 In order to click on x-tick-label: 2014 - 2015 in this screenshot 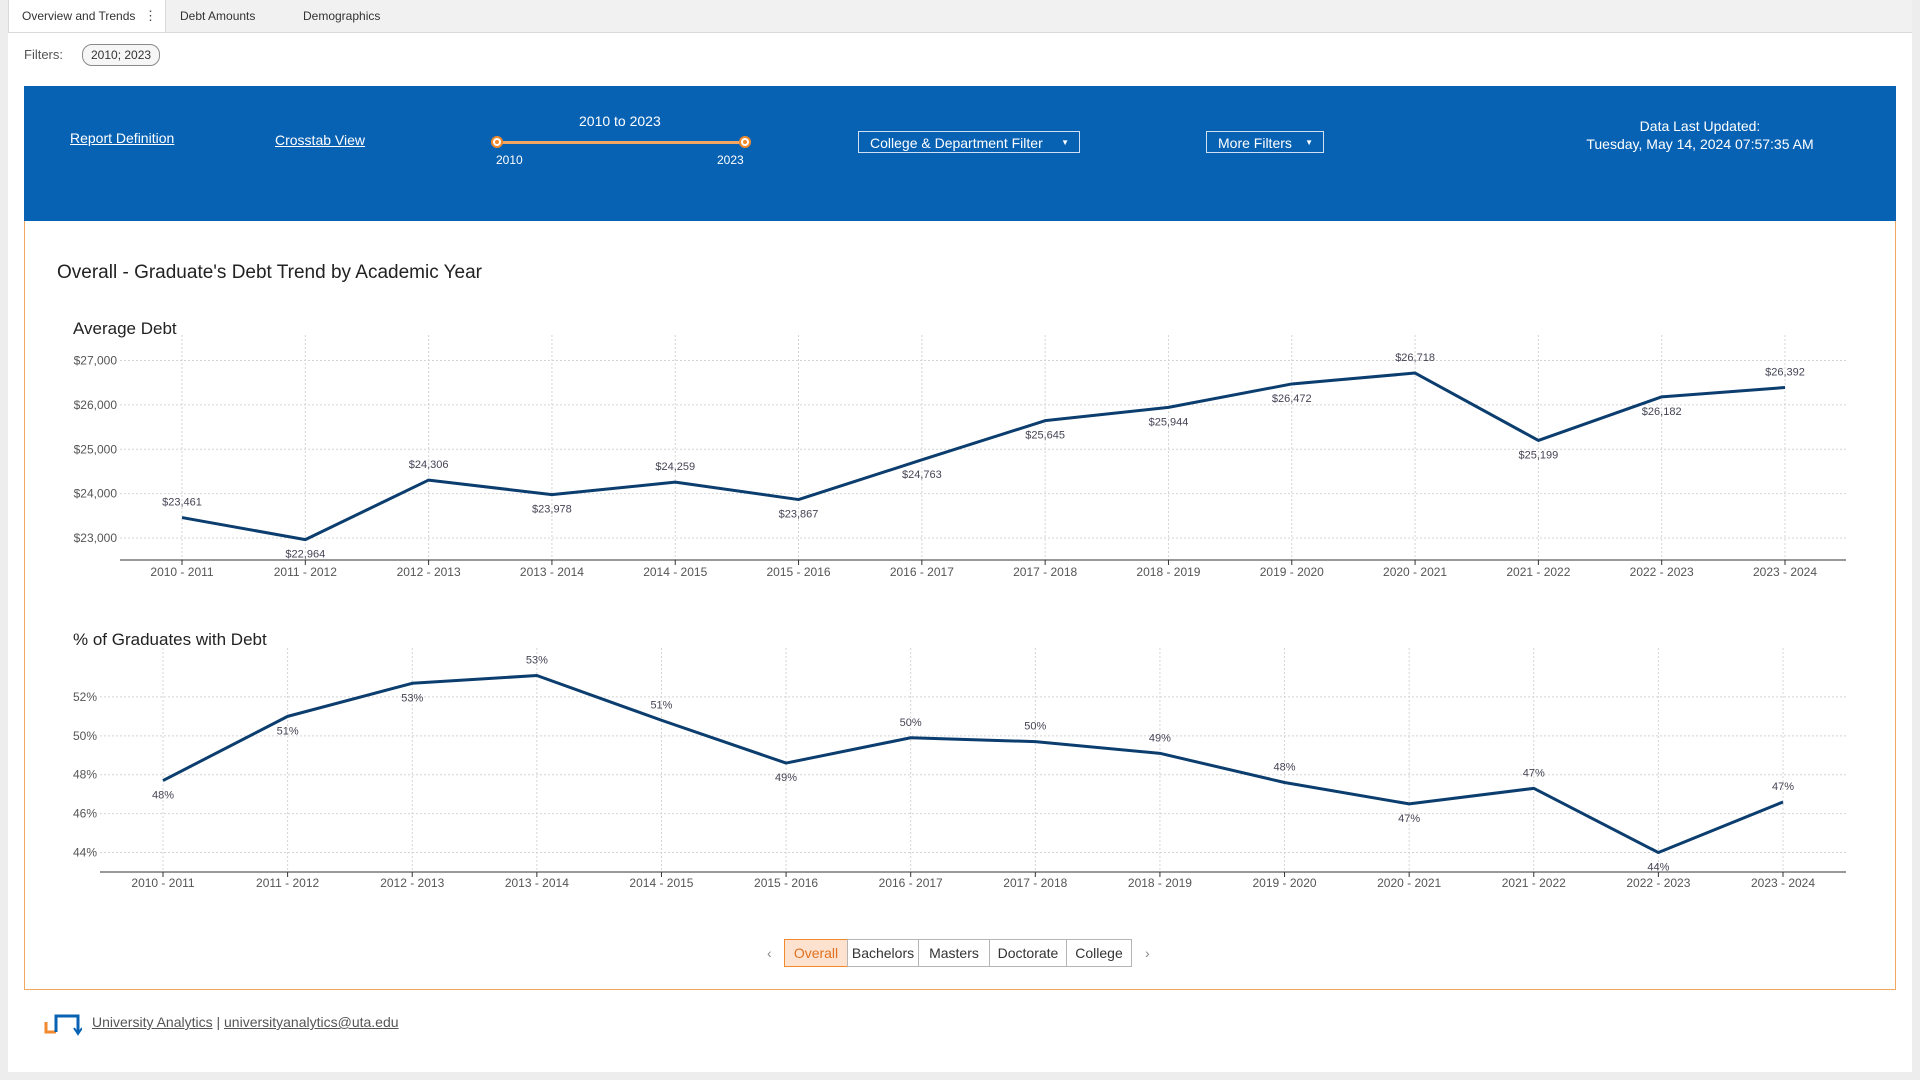, I will do `click(675, 572)`.